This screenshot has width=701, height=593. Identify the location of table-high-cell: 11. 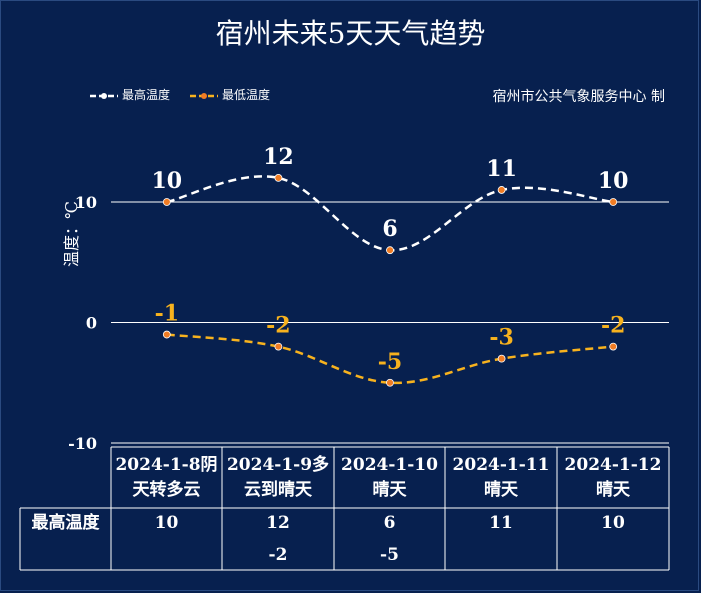
(501, 523).